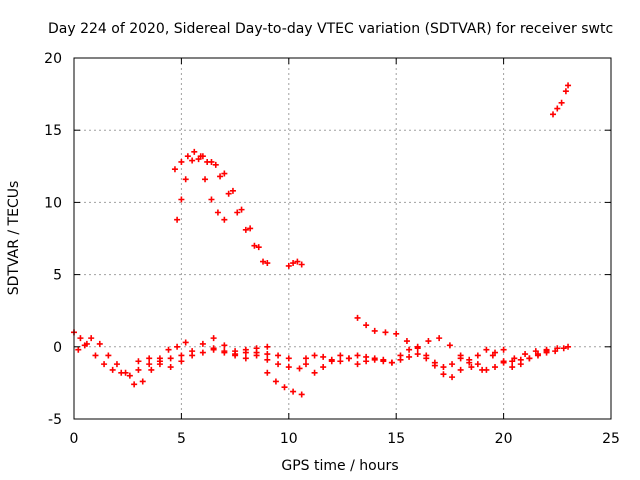 This screenshot has width=640, height=480. I want to click on x-axis-label: GPS time / hours, so click(339, 466).